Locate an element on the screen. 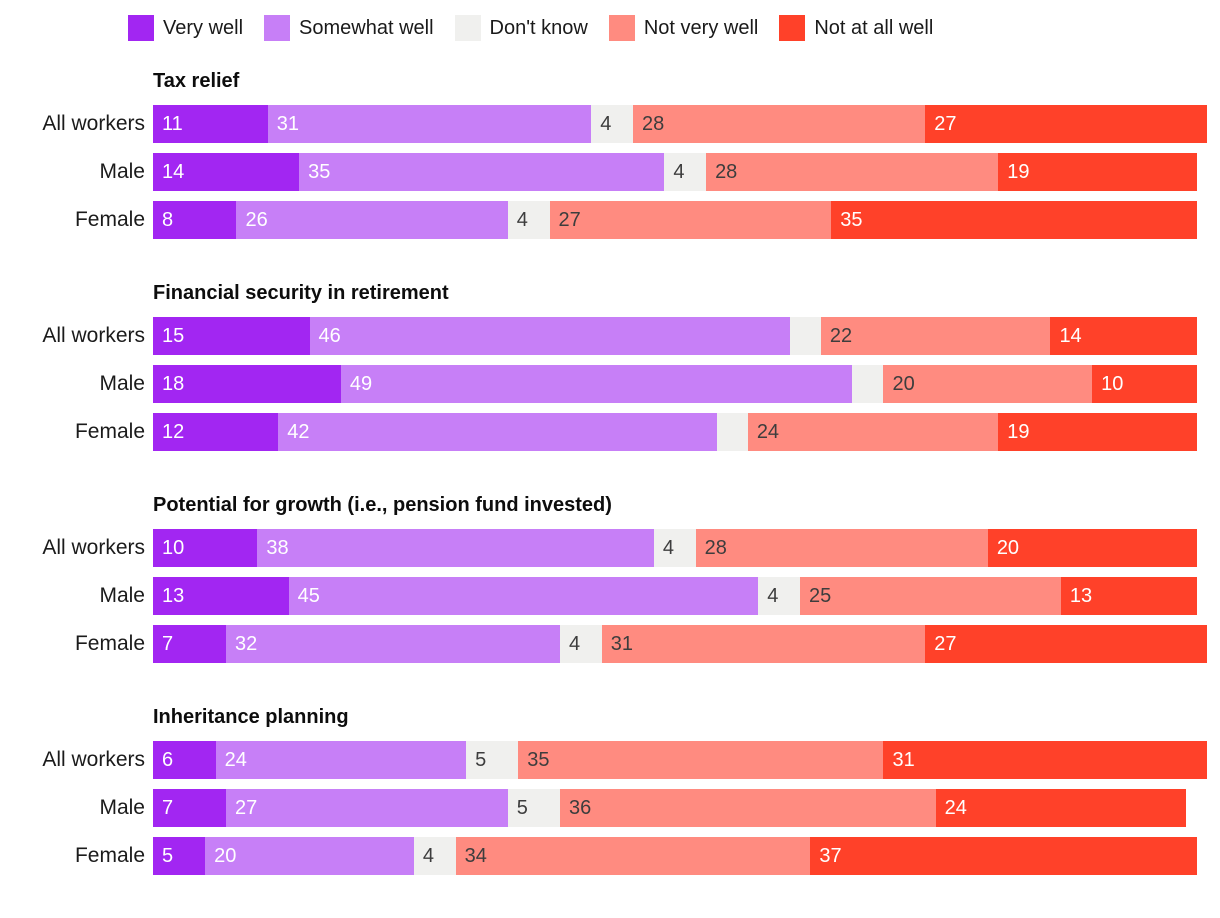 This screenshot has width=1220, height=918. bar-row: Female 5 20 4 34 37 is located at coordinates (603, 856).